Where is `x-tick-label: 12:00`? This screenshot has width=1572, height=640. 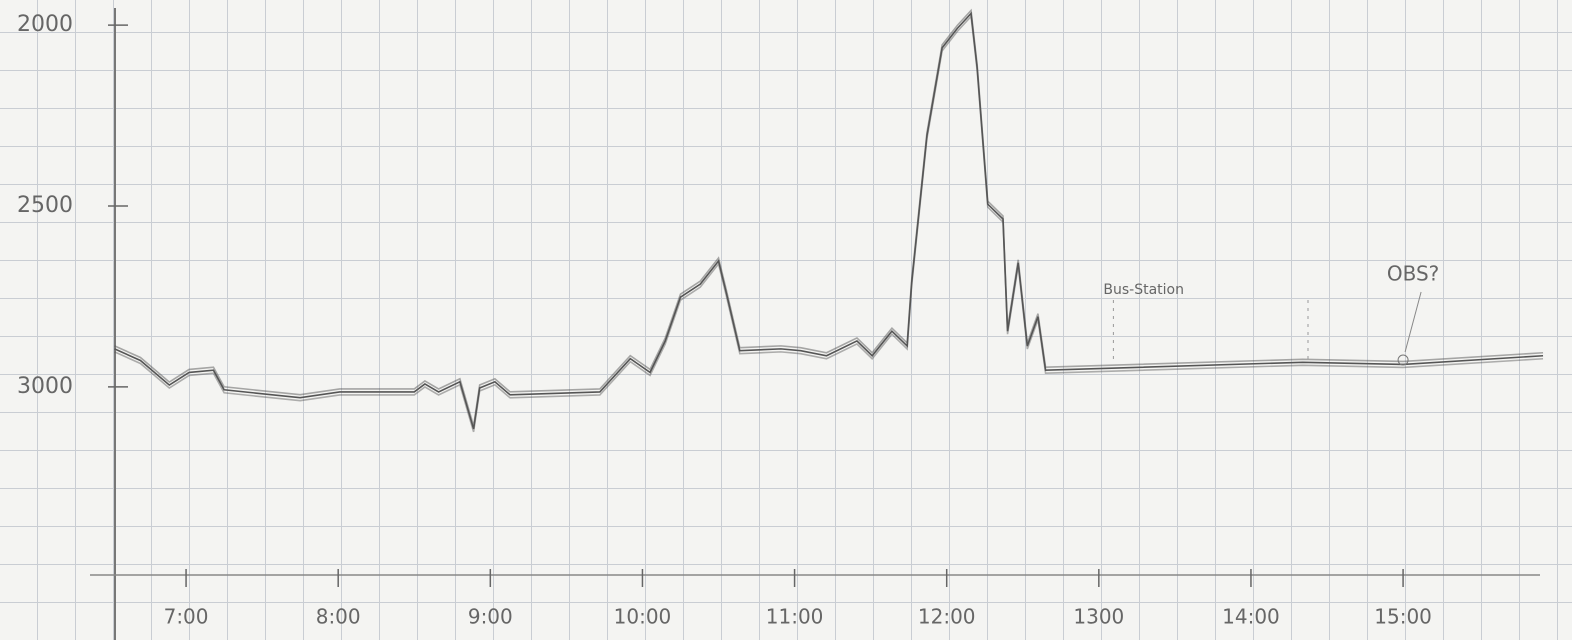 x-tick-label: 12:00 is located at coordinates (947, 617).